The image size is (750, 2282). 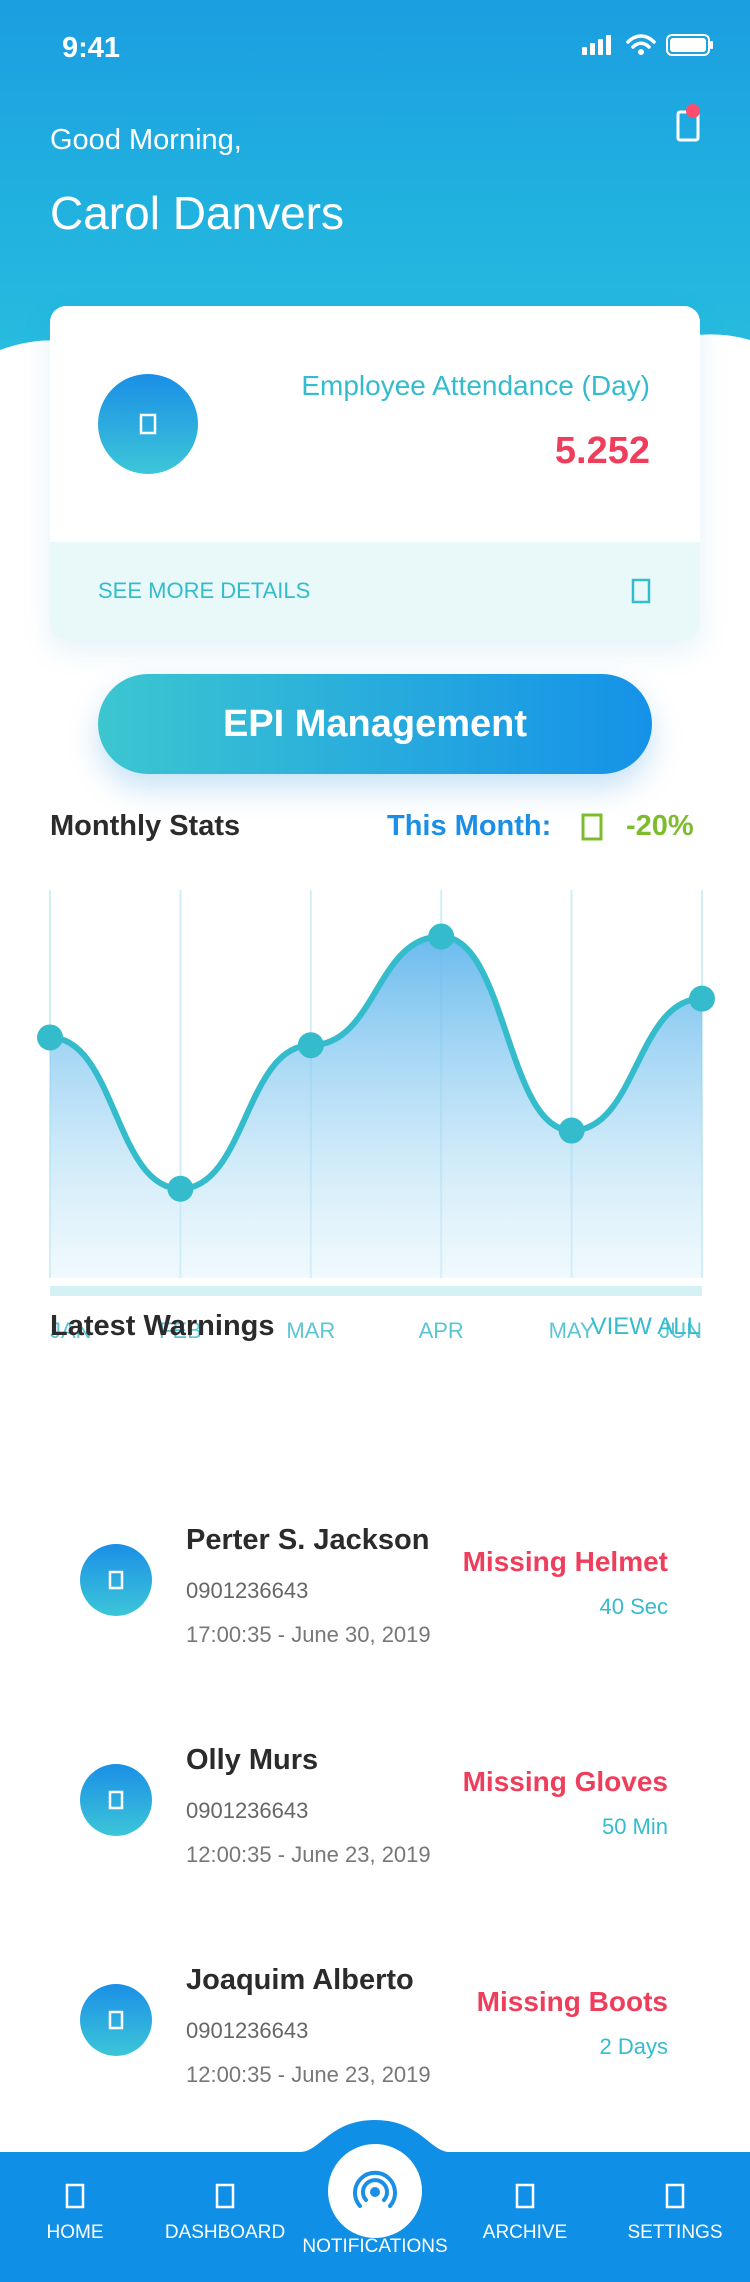 What do you see at coordinates (225, 2213) in the screenshot?
I see `nav-item-dashboard: DASHBOARD` at bounding box center [225, 2213].